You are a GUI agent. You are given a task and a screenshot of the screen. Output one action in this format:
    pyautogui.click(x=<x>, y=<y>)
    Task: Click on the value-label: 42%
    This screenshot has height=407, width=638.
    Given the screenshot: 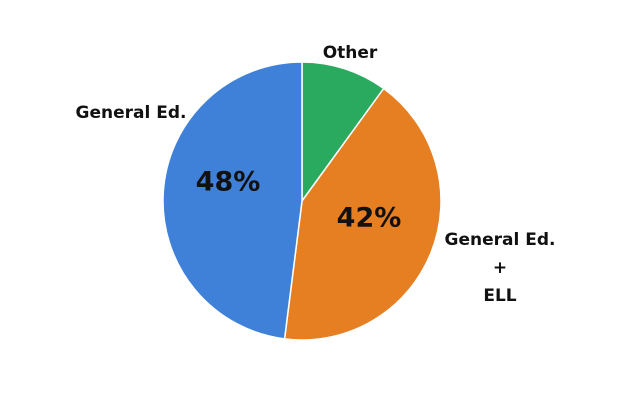 What is the action you would take?
    pyautogui.click(x=369, y=218)
    